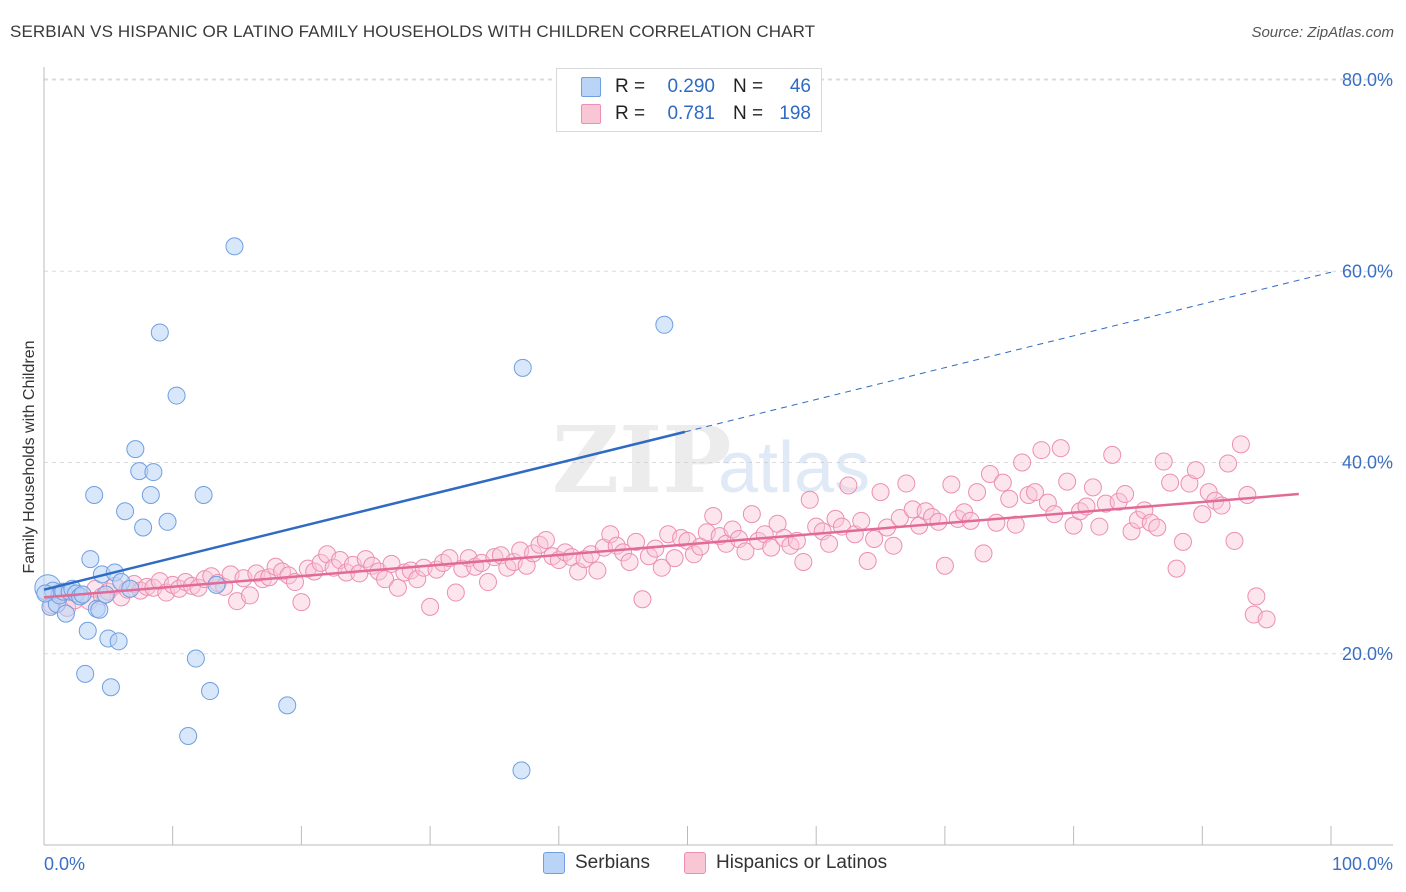 The image size is (1406, 892). What do you see at coordinates (695, 863) in the screenshot?
I see `bottom-legend-swatch-hispanics` at bounding box center [695, 863].